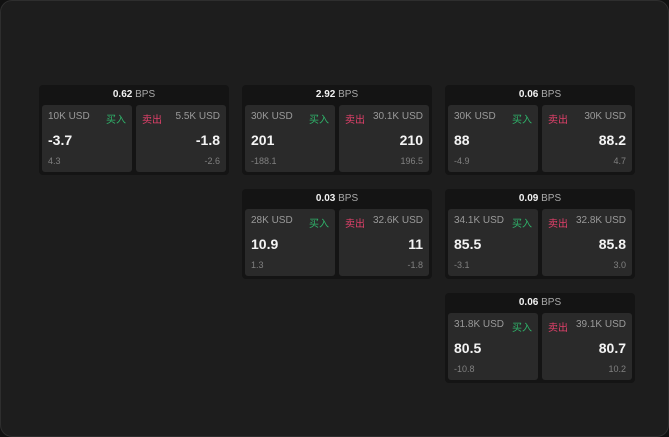 This screenshot has height=437, width=669. I want to click on ask-size: 32.8K USD, so click(600, 220).